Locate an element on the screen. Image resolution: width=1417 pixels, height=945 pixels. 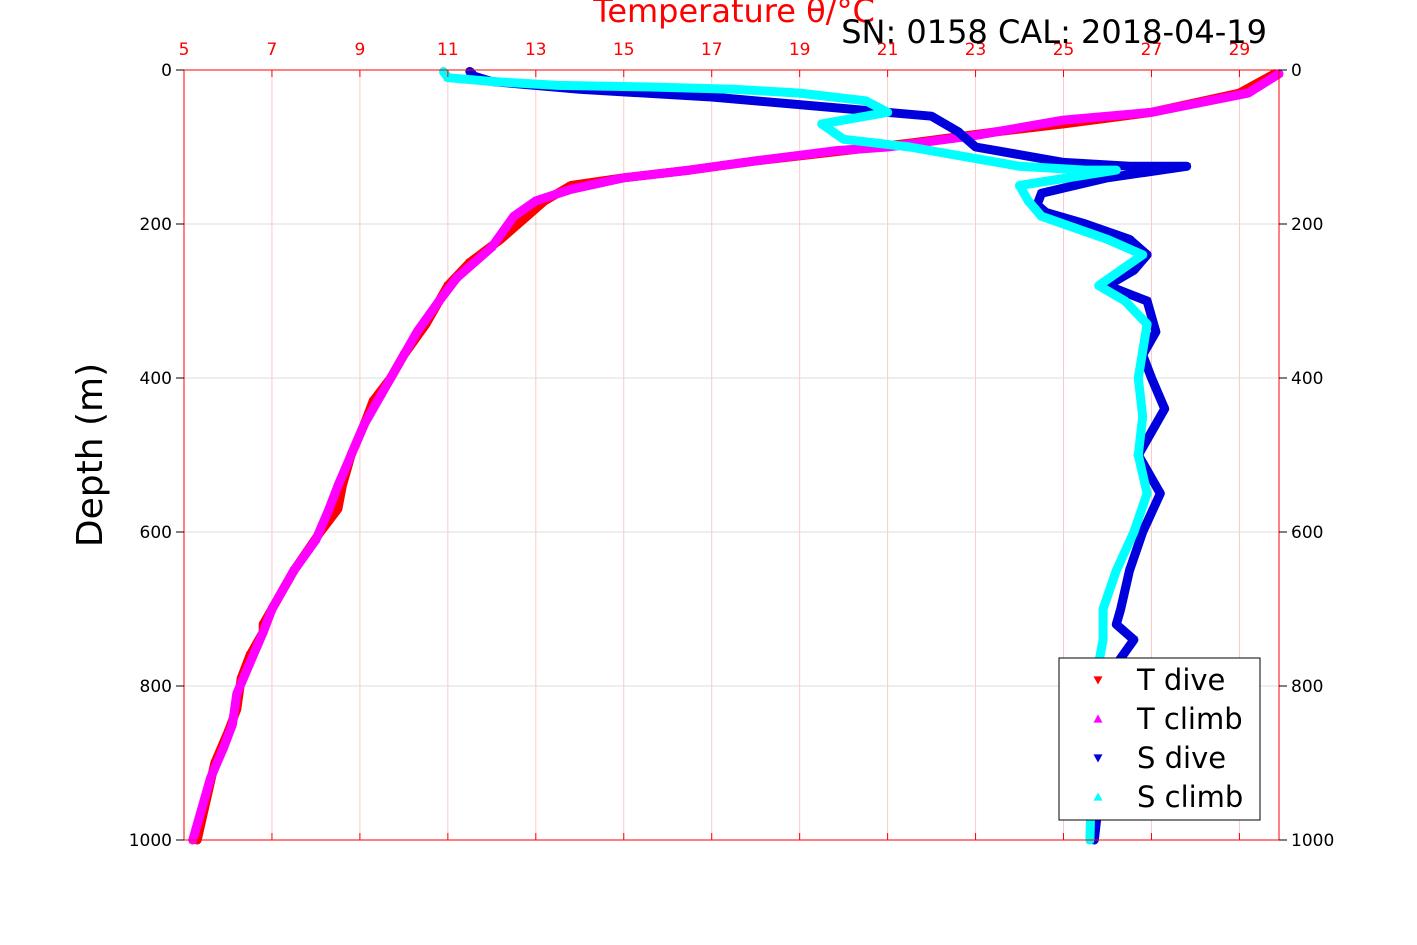
x-tick-label: 7 is located at coordinates (272, 50).